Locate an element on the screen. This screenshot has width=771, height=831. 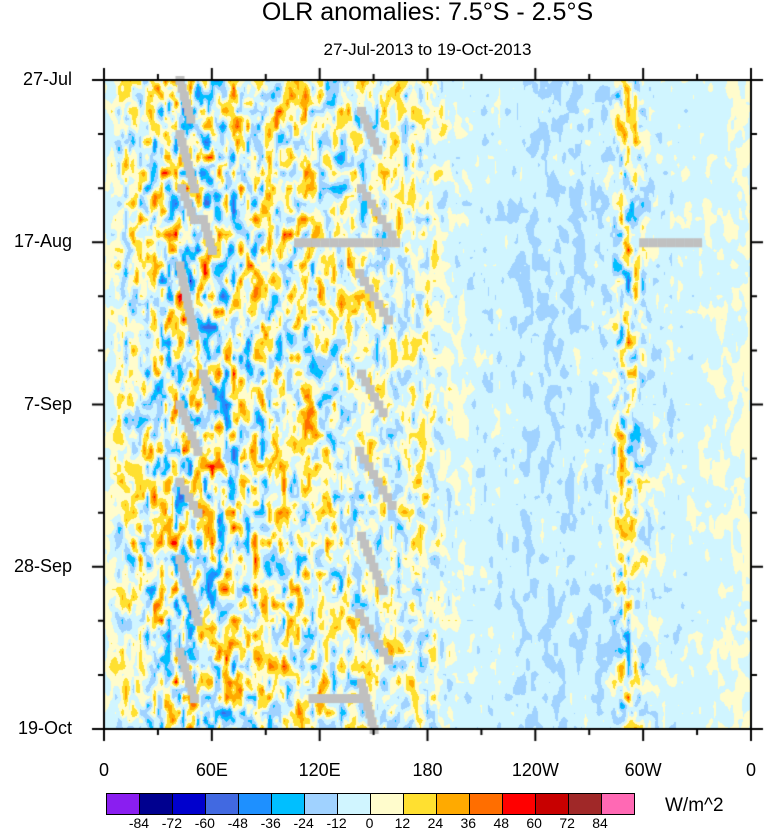
colorbar-label: 84 is located at coordinates (600, 823).